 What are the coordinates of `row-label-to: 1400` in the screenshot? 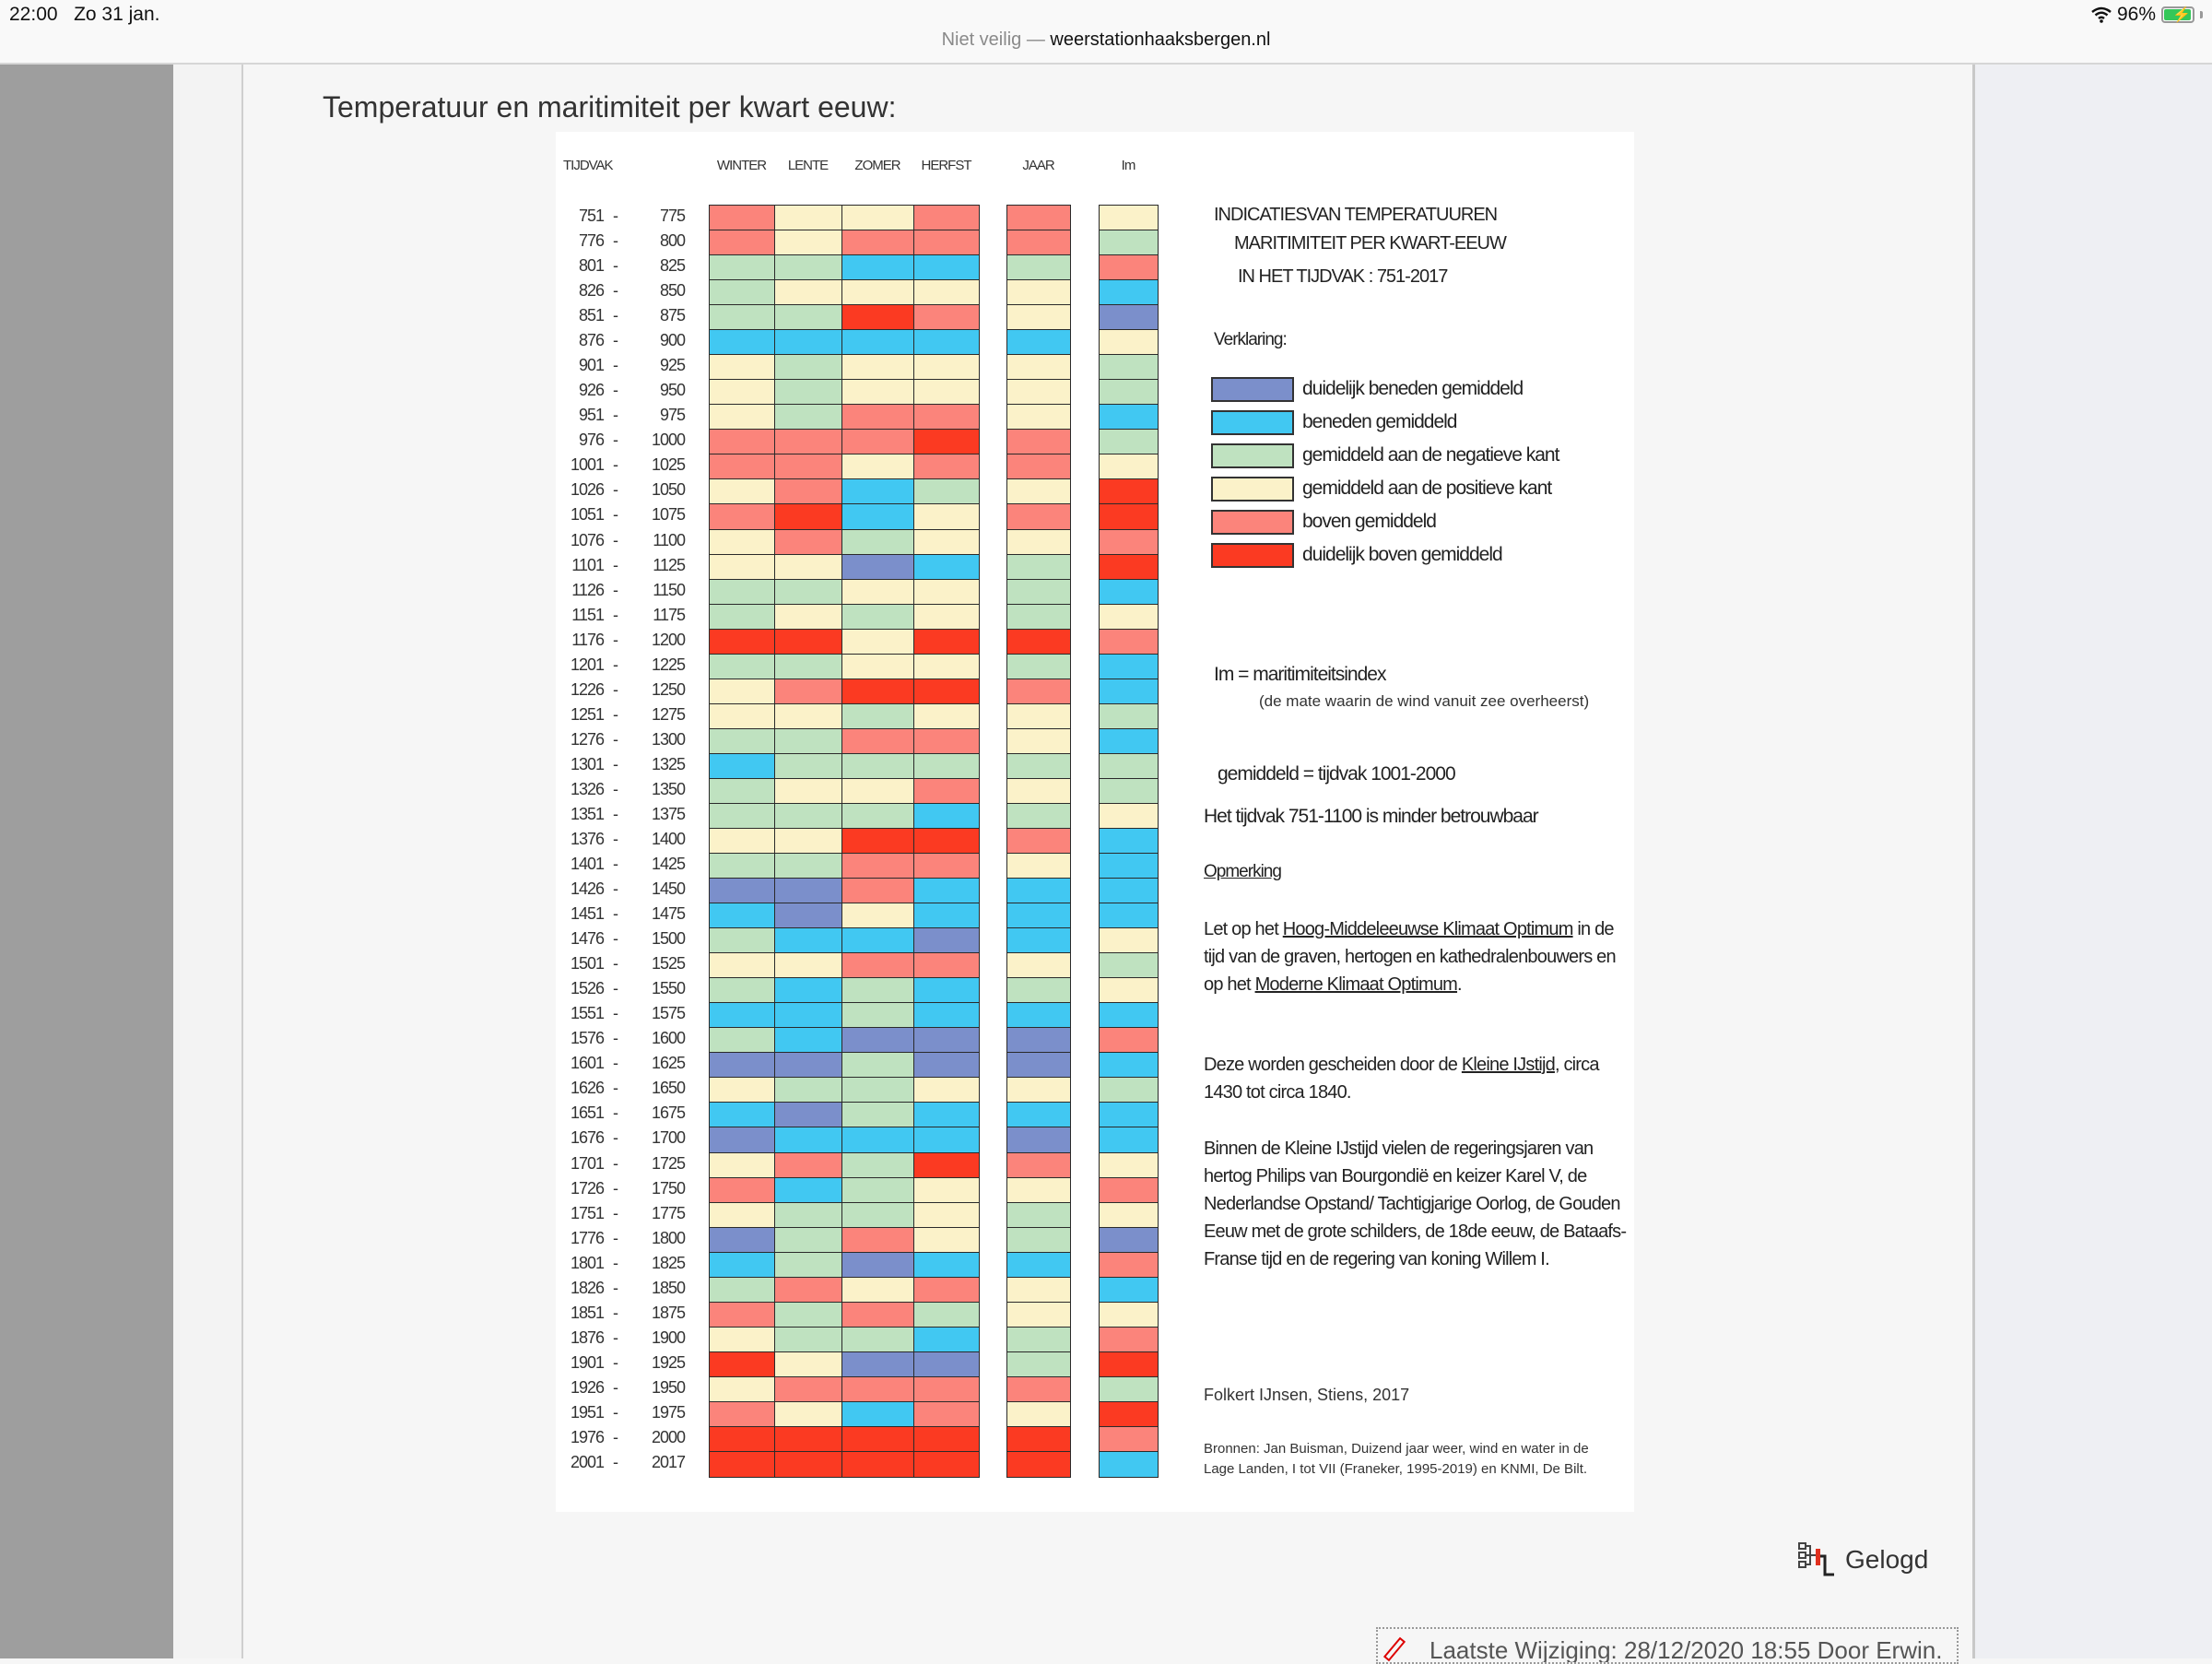 It's located at (668, 839).